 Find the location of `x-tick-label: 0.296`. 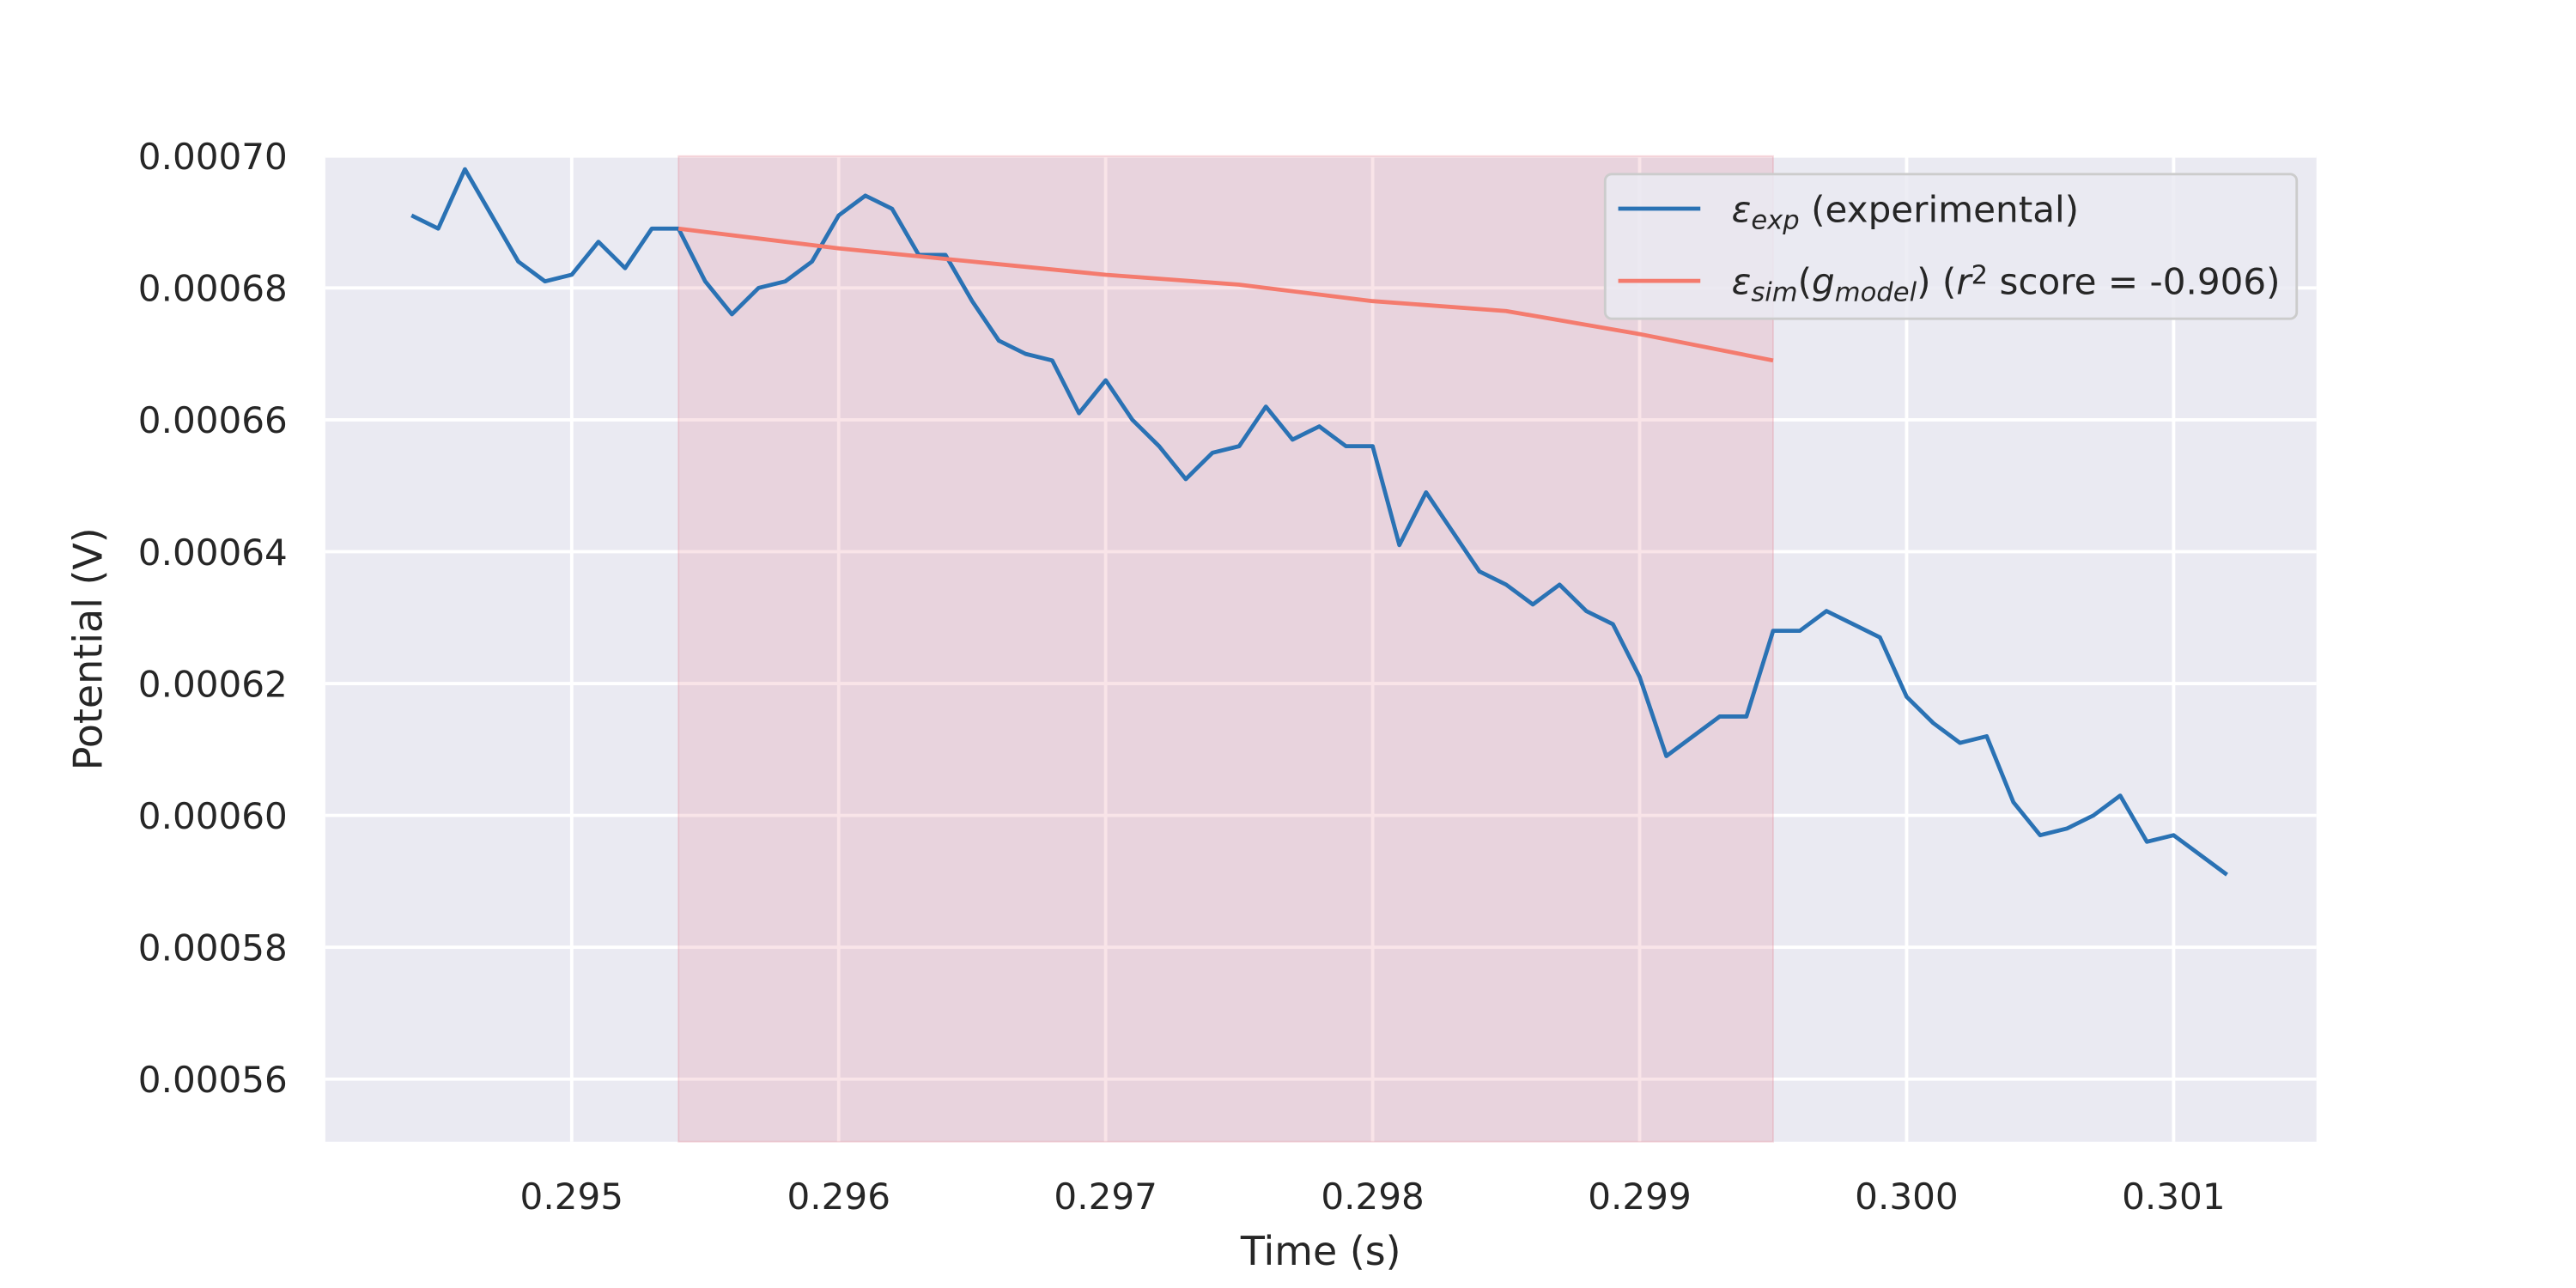

x-tick-label: 0.296 is located at coordinates (839, 1197).